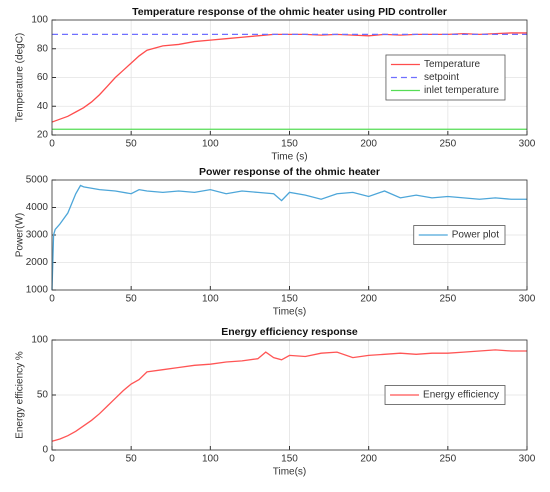  I want to click on y-tick-label: 4000, so click(37, 207).